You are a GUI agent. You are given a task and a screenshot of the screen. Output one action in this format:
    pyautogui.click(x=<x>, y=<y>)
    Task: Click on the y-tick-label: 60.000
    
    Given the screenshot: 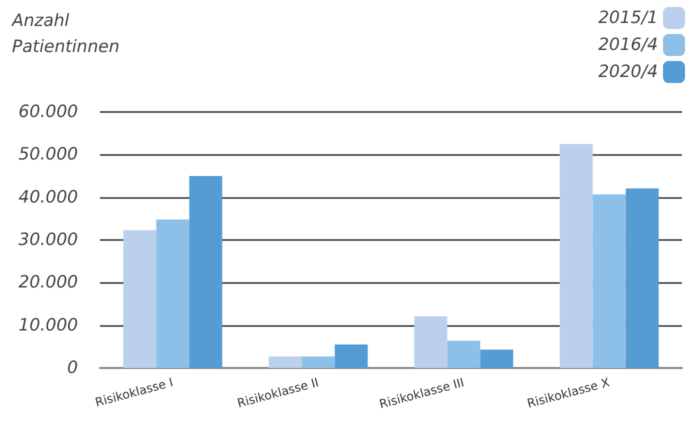 What is the action you would take?
    pyautogui.click(x=48, y=112)
    